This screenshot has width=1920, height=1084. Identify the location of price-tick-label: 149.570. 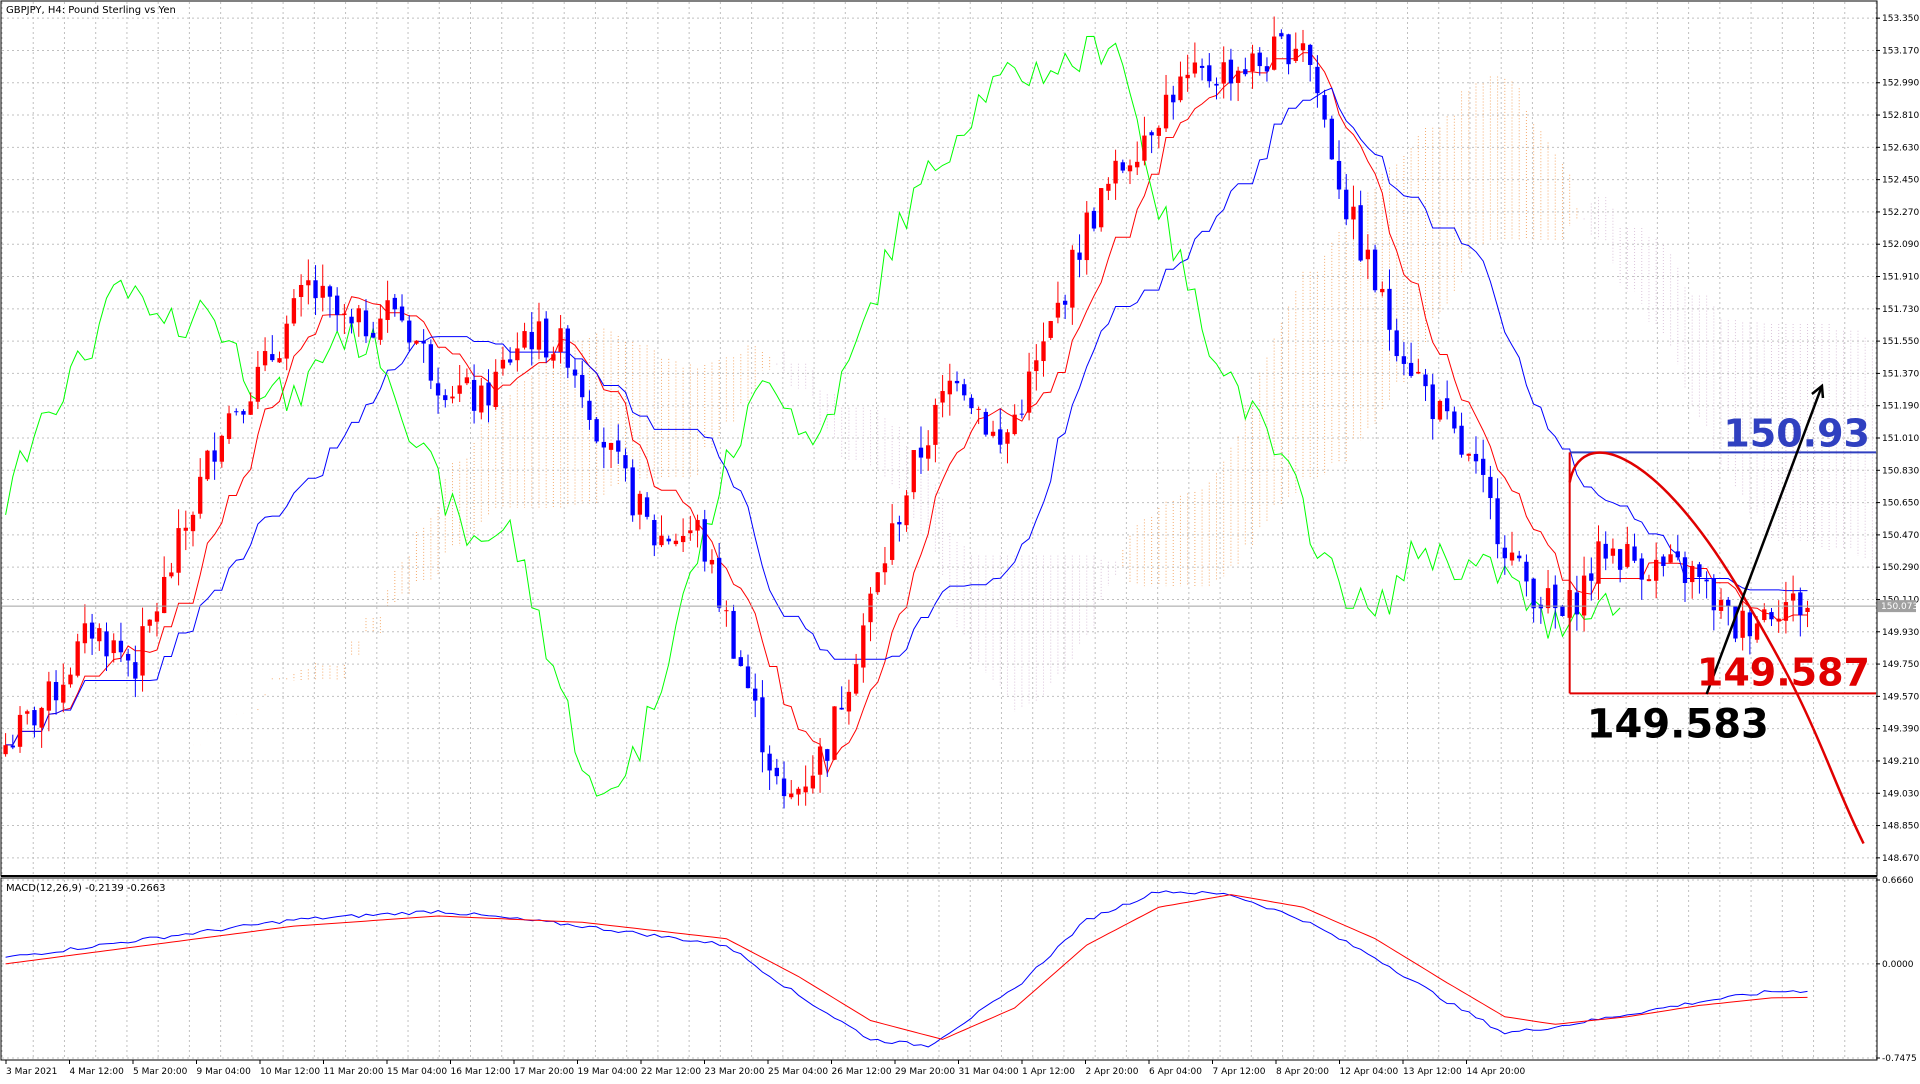
(1900, 697).